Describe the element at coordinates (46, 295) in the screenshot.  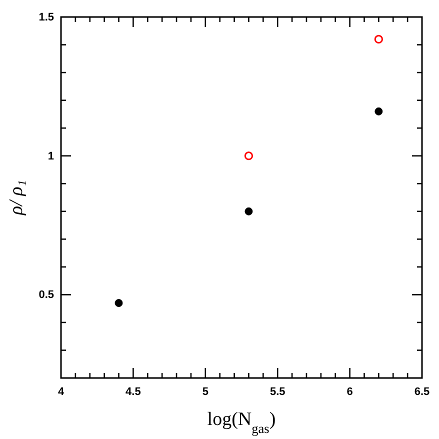
I see `y-tick-label: 0.5` at that location.